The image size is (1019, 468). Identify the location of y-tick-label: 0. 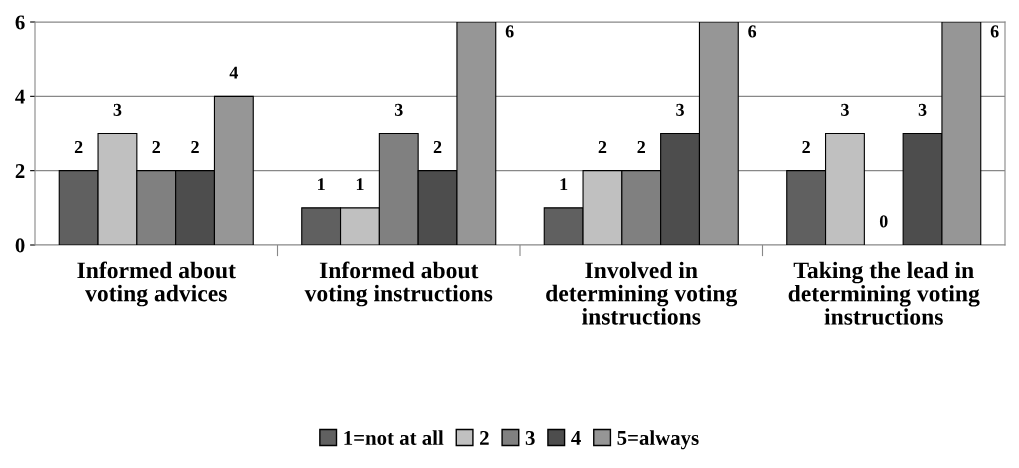
(20, 245).